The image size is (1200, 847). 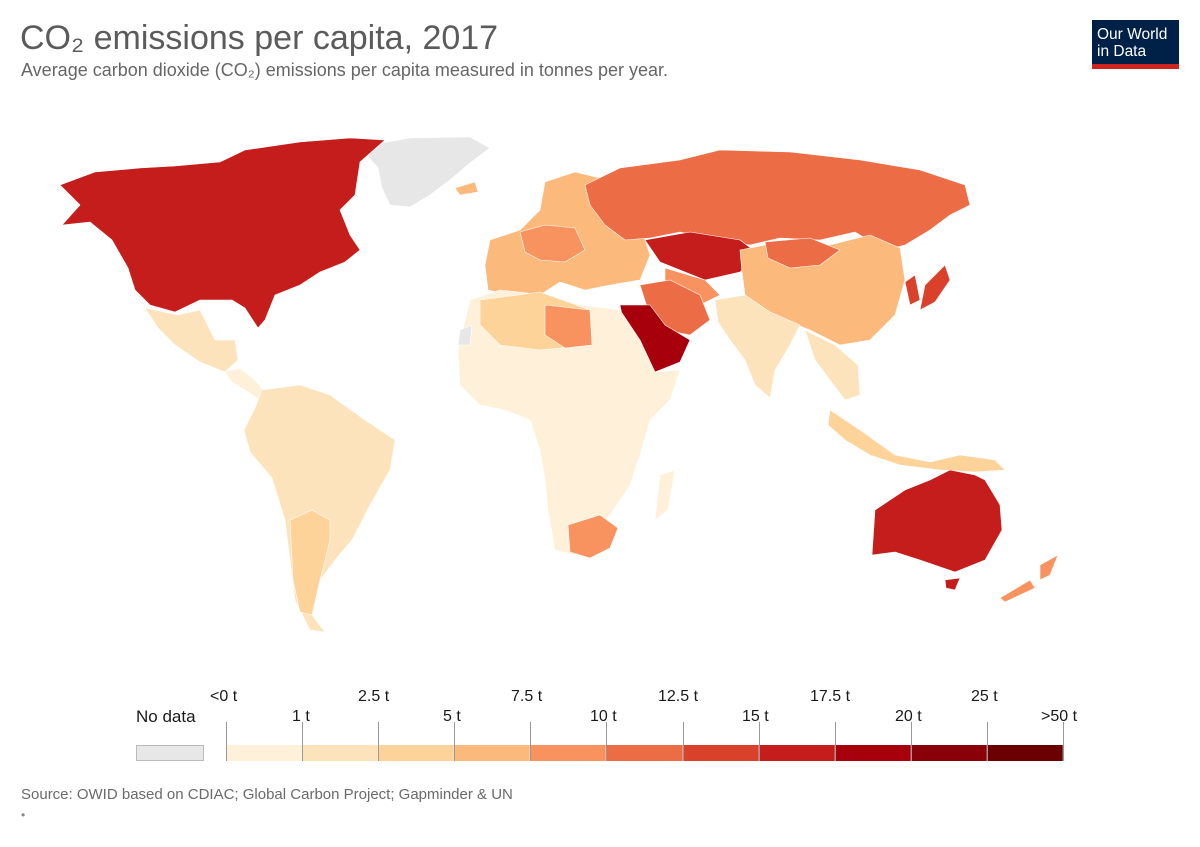 I want to click on region-western-europe, so click(x=552, y=243).